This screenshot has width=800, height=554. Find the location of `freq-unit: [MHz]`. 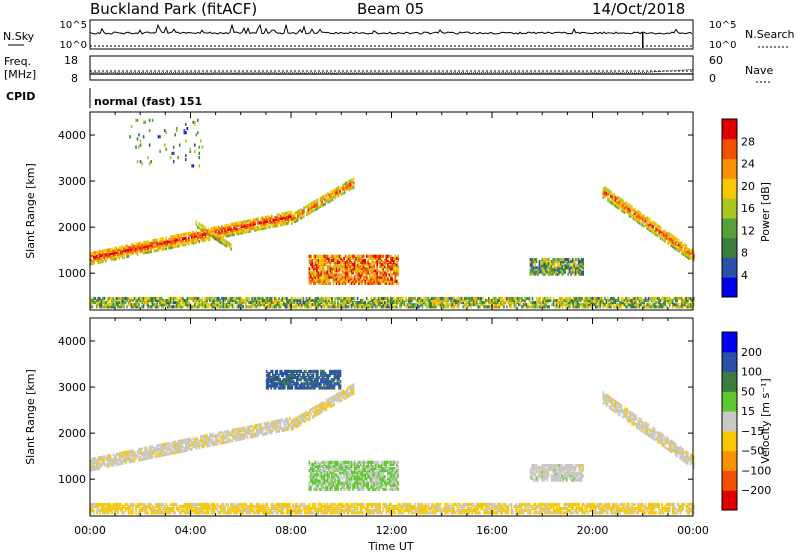

freq-unit: [MHz] is located at coordinates (20, 74).